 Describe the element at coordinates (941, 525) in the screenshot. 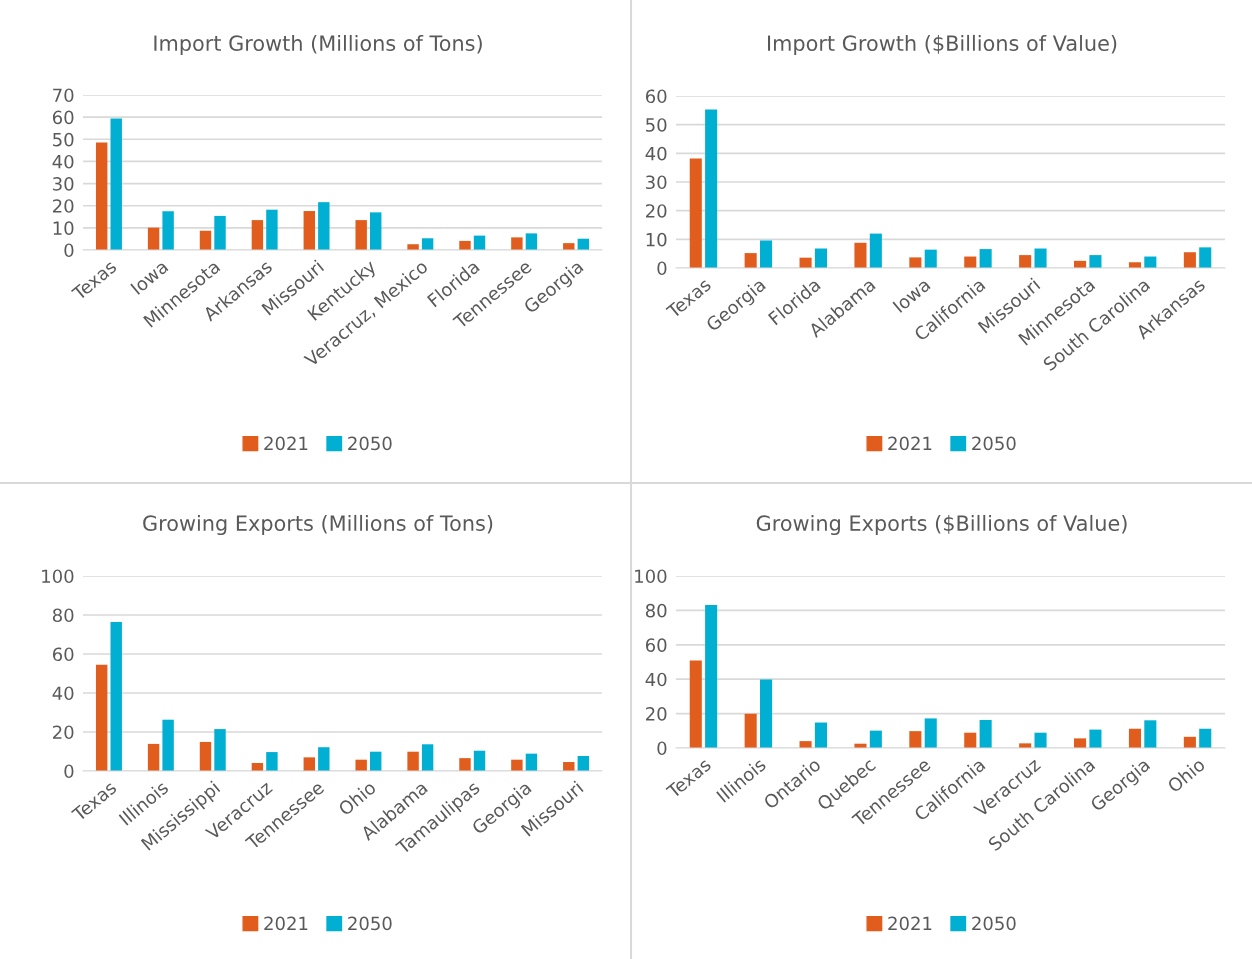

I see `chart-title: Growing Exports ($Billions of Value)` at that location.